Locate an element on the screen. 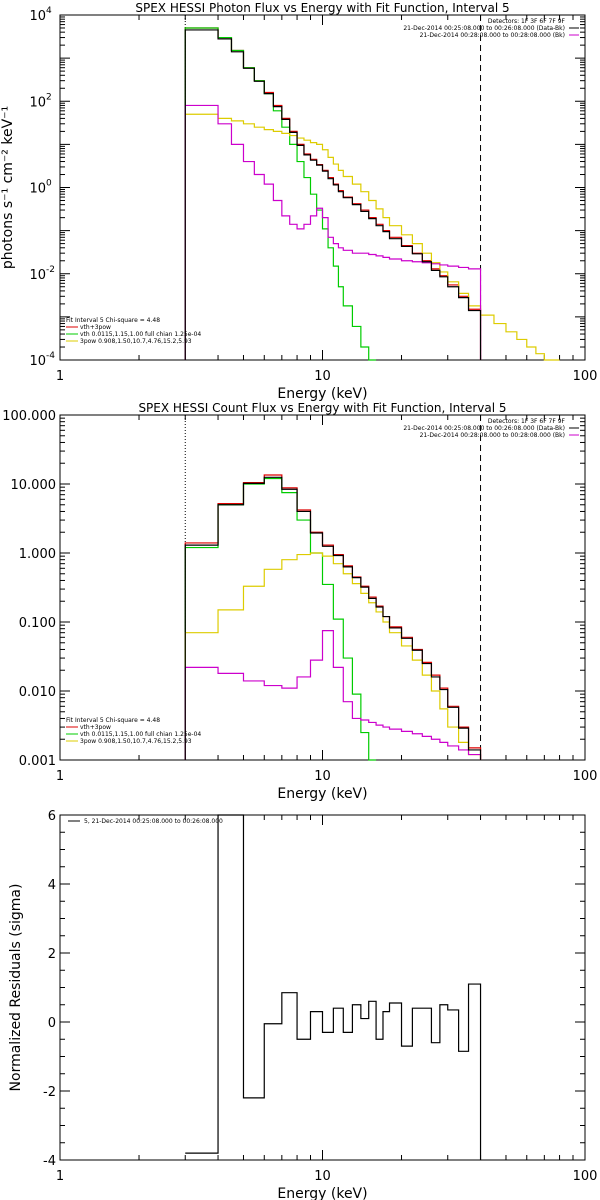 The height and width of the screenshot is (1200, 600). y-tick-label: 0.001 is located at coordinates (37, 761).